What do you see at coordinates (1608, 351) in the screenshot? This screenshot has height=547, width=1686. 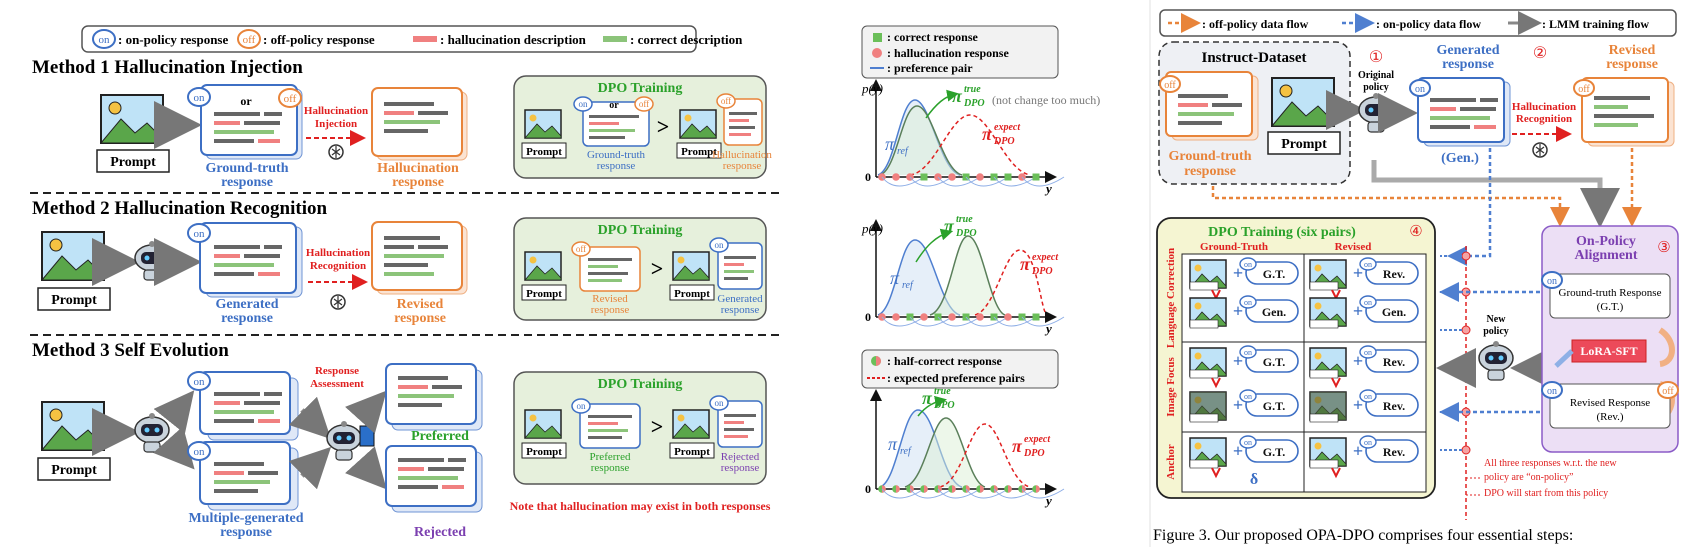 I see `lora-sft: LoRA-SFT` at bounding box center [1608, 351].